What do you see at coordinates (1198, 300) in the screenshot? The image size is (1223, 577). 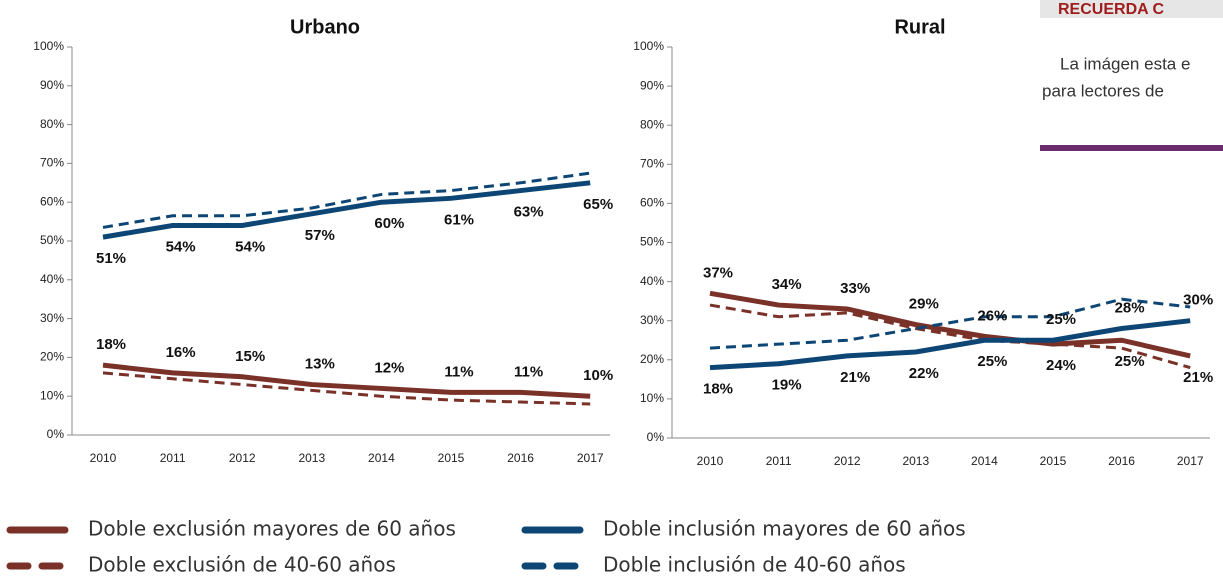 I see `data-label: 30%` at bounding box center [1198, 300].